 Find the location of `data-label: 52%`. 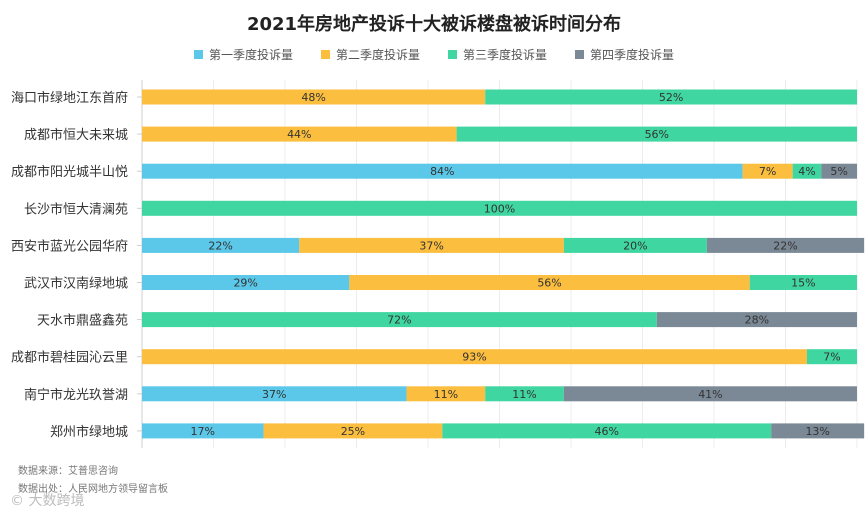

data-label: 52% is located at coordinates (671, 97).